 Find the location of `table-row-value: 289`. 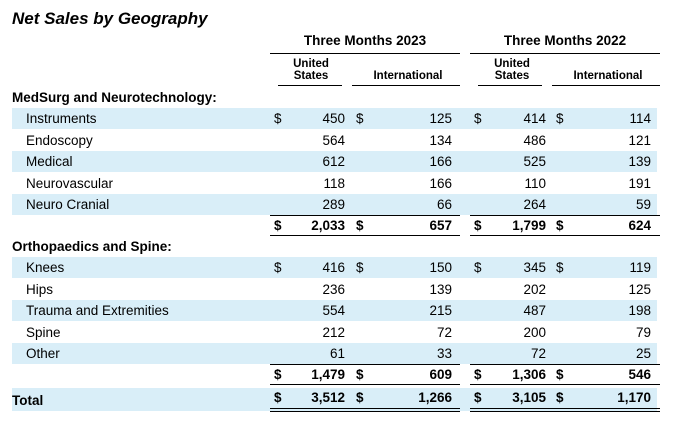

table-row-value: 289 is located at coordinates (333, 204).